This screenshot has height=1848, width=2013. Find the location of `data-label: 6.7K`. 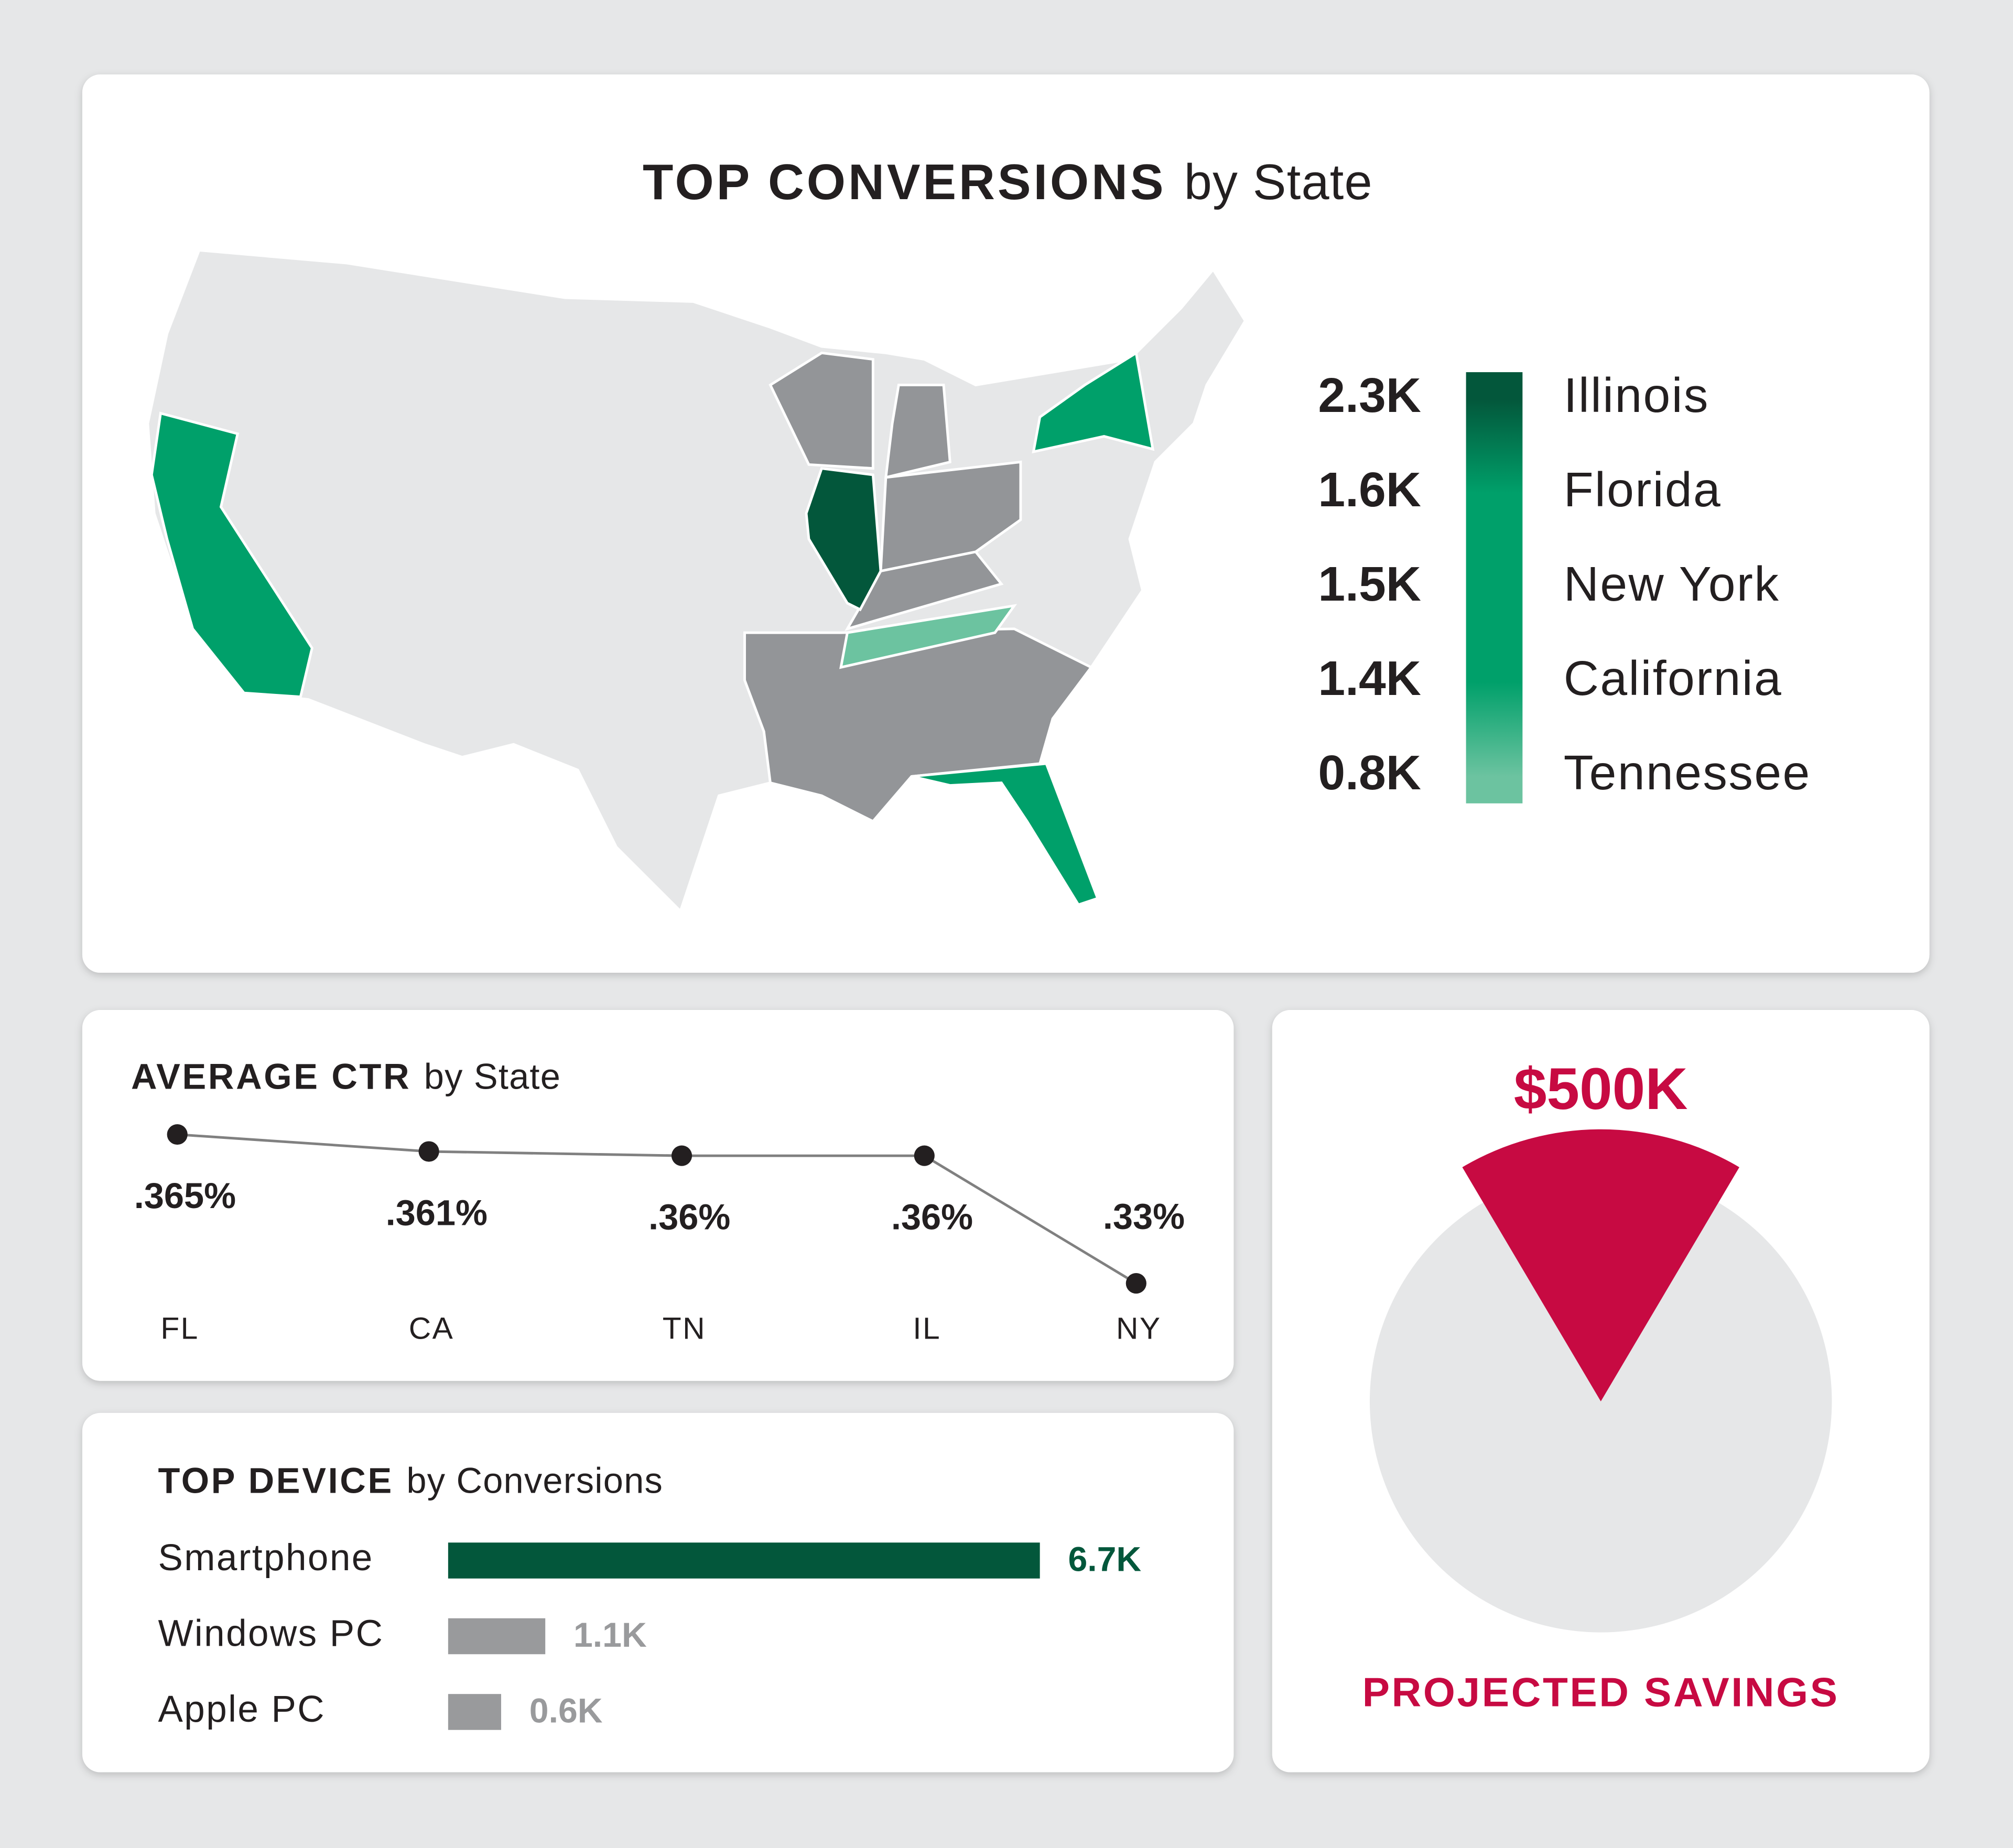

data-label: 6.7K is located at coordinates (1105, 1559).